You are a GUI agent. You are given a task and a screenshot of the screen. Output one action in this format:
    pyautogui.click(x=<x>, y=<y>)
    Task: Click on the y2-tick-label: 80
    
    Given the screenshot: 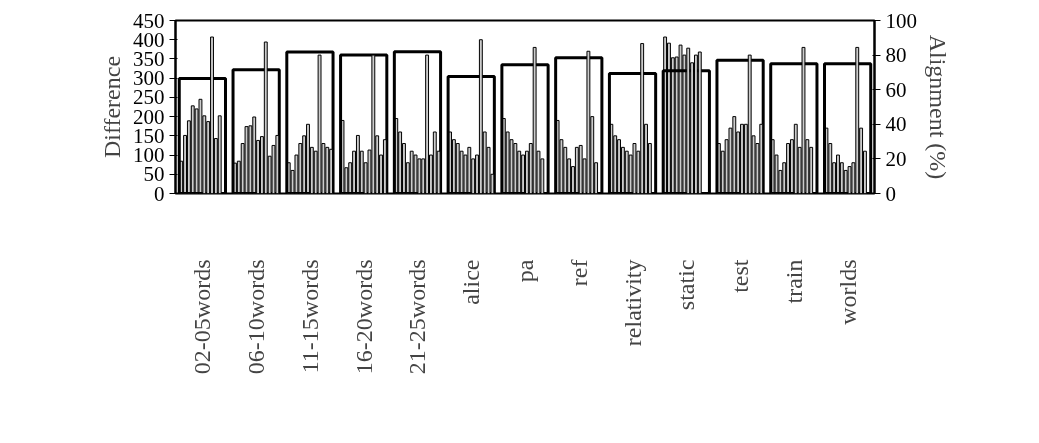 What is the action you would take?
    pyautogui.click(x=896, y=55)
    